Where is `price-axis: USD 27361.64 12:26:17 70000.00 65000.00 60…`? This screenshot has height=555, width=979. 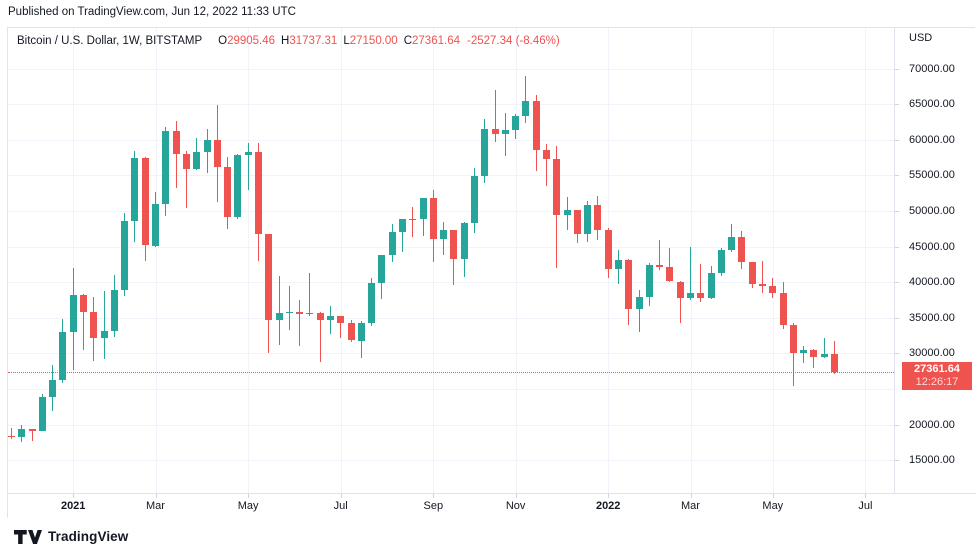
price-axis: USD 27361.64 12:26:17 70000.00 65000.00 60… is located at coordinates (935, 260).